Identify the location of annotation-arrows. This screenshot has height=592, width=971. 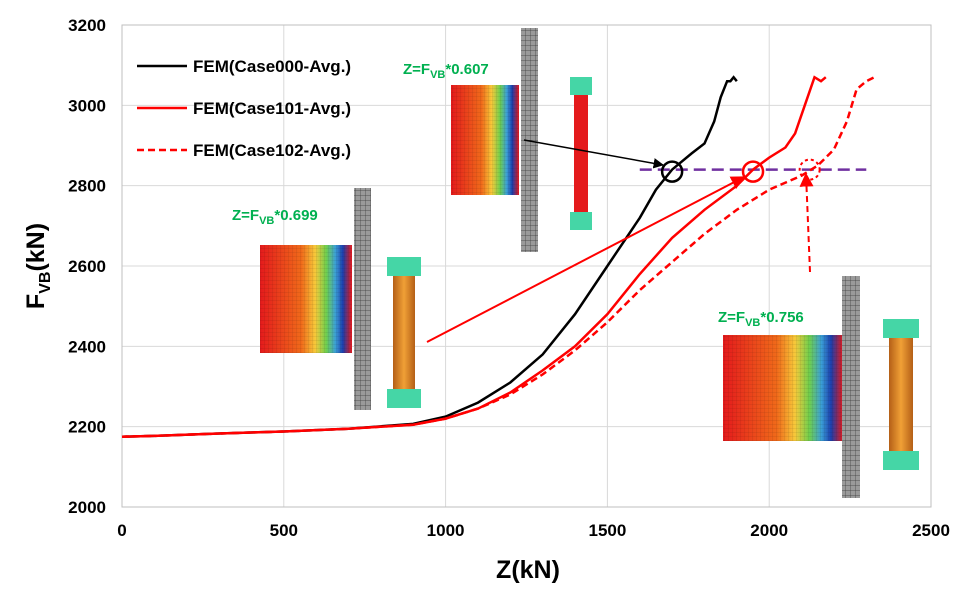
(620, 241).